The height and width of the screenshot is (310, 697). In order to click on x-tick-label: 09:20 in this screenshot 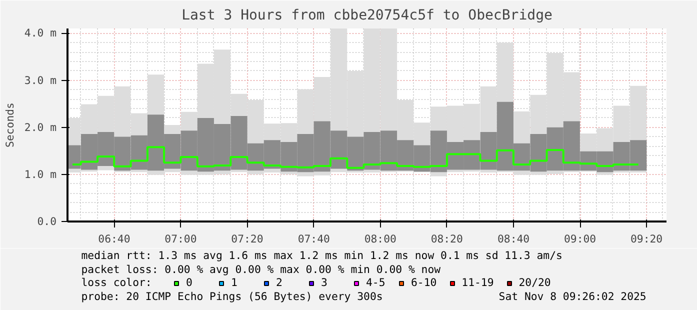, I will do `click(646, 239)`.